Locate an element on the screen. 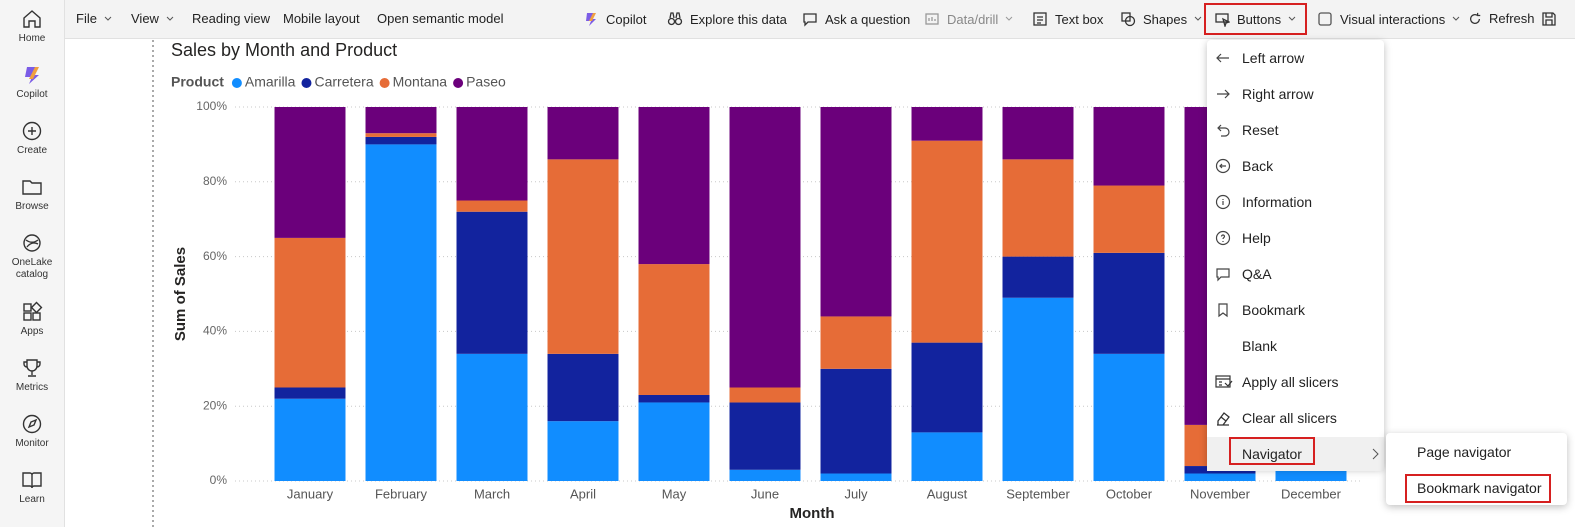 The image size is (1575, 527). nav-item: Apps is located at coordinates (32, 319).